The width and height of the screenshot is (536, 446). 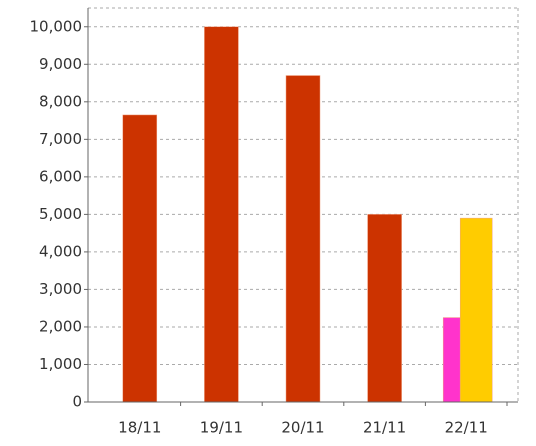 What do you see at coordinates (139, 428) in the screenshot?
I see `x-tick-label: 18/11` at bounding box center [139, 428].